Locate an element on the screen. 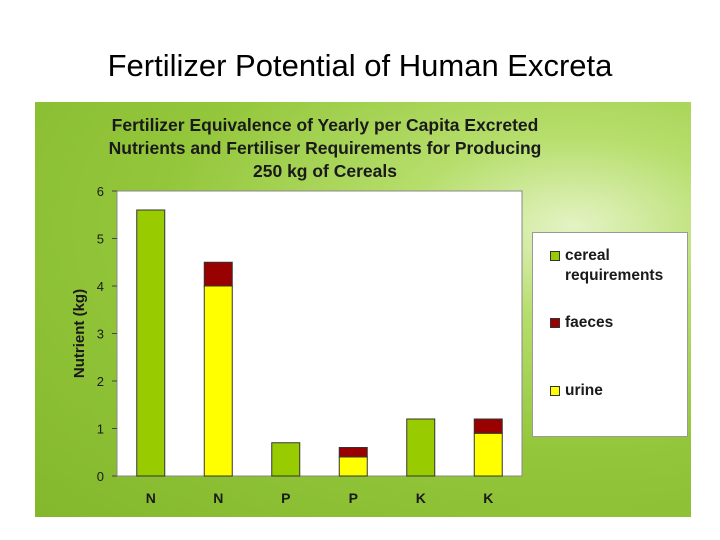  chart-title-line-3: 250 kg of Cereals is located at coordinates (325, 170).